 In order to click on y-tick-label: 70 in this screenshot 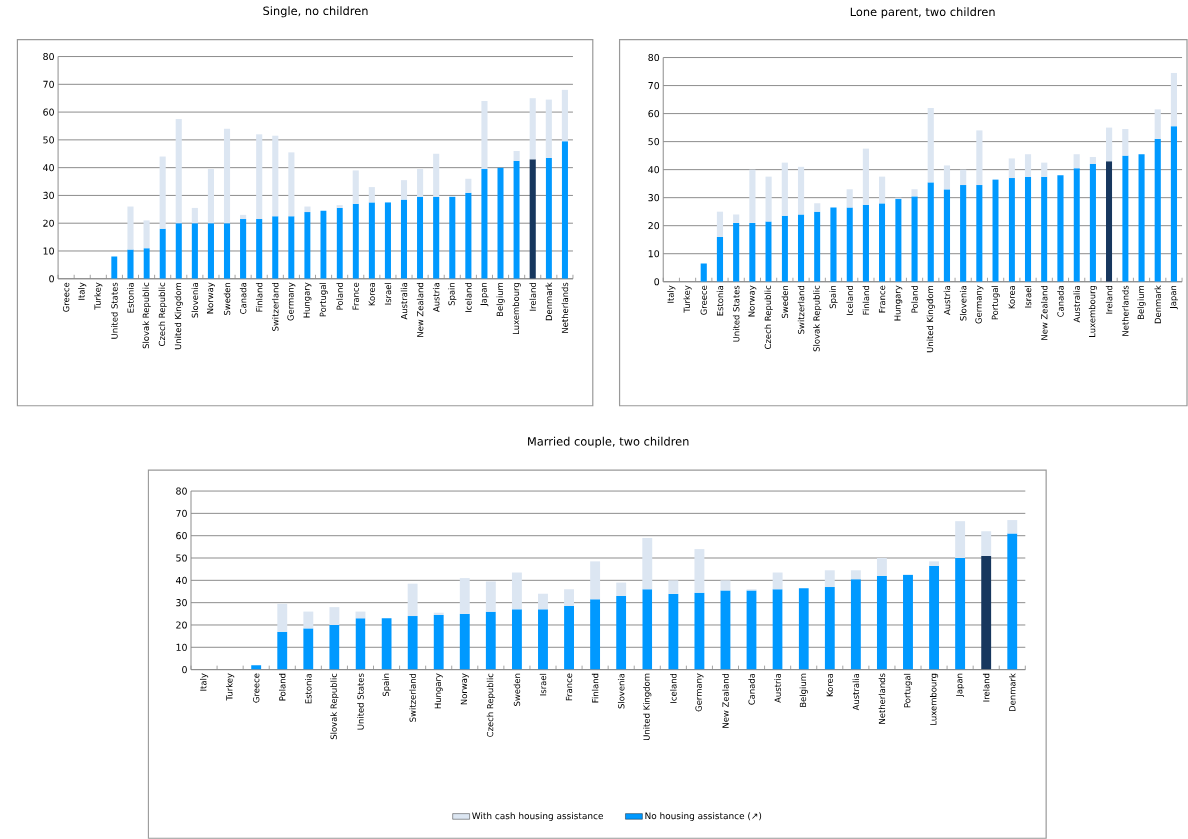, I will do `click(654, 85)`.